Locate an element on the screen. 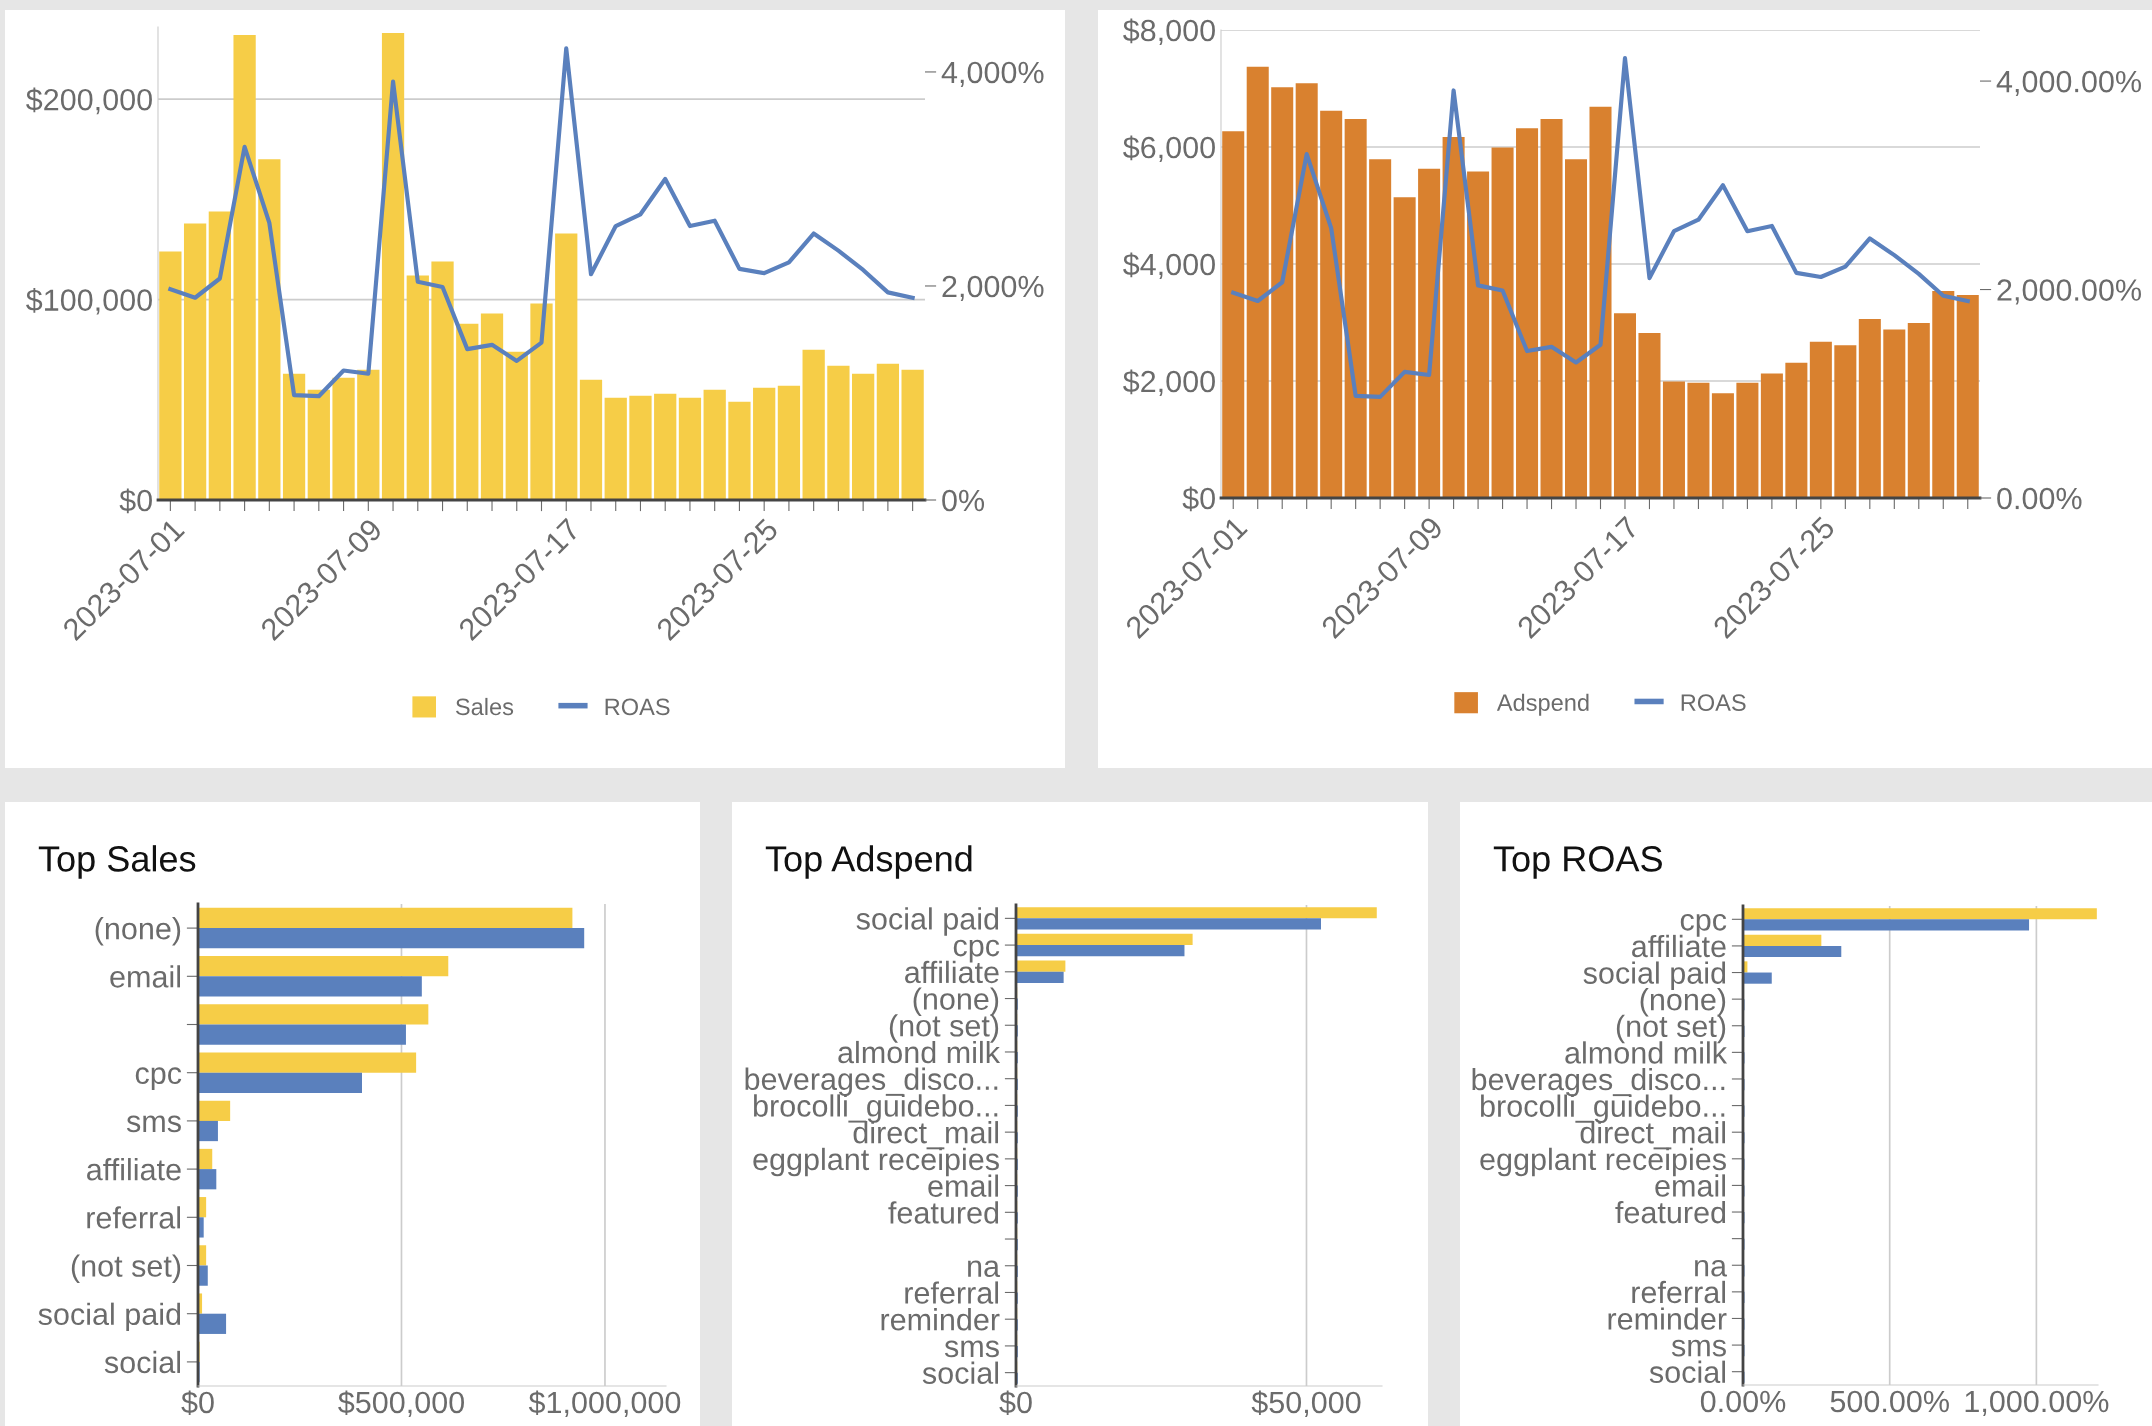 The width and height of the screenshot is (2152, 1426). y-tick-label: $8,000 is located at coordinates (1169, 31).